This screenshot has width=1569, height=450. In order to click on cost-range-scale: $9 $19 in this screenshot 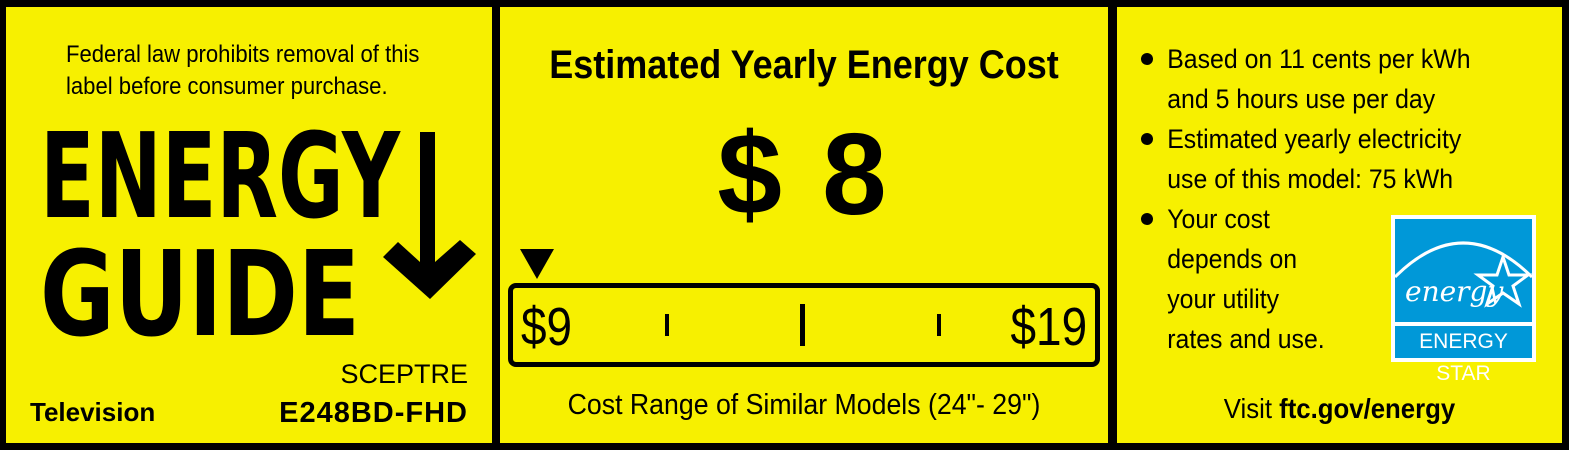, I will do `click(804, 325)`.